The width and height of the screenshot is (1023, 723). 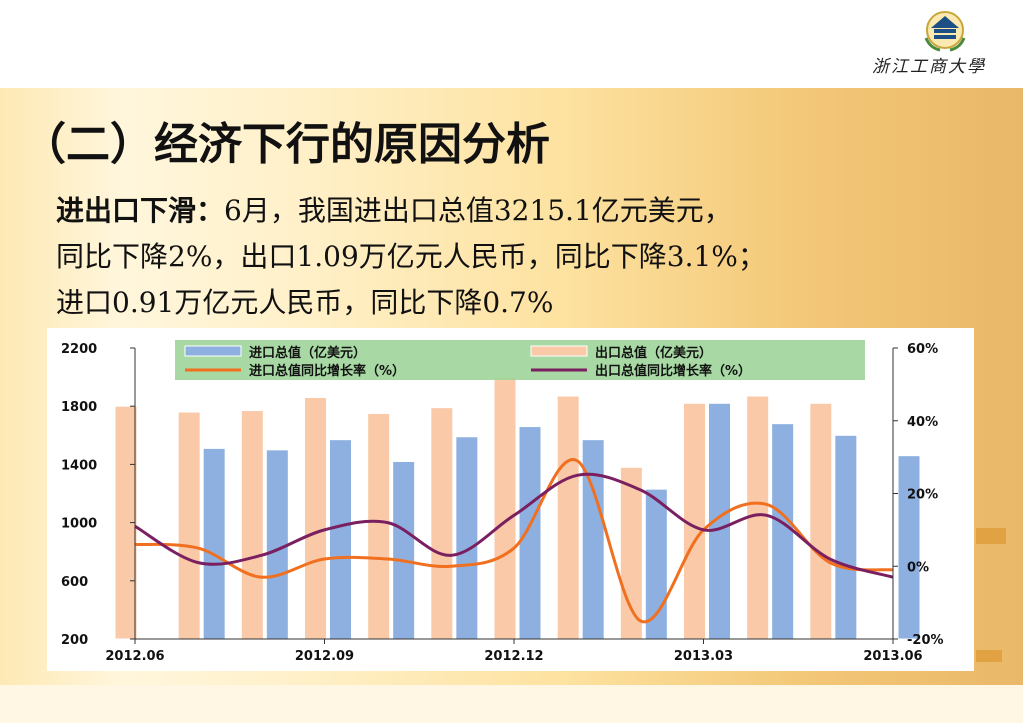 I want to click on x-tick-label: 2013.03, so click(x=703, y=656).